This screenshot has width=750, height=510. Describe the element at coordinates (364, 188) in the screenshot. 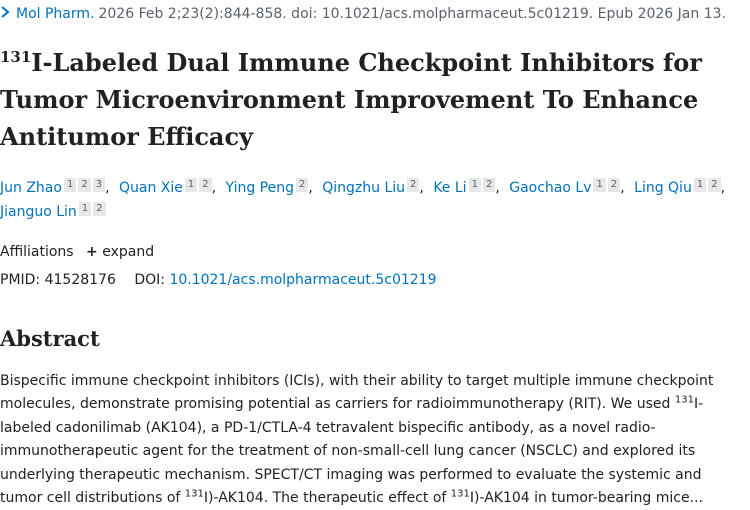

I see `author-name-link: Qingzhu Liu` at that location.